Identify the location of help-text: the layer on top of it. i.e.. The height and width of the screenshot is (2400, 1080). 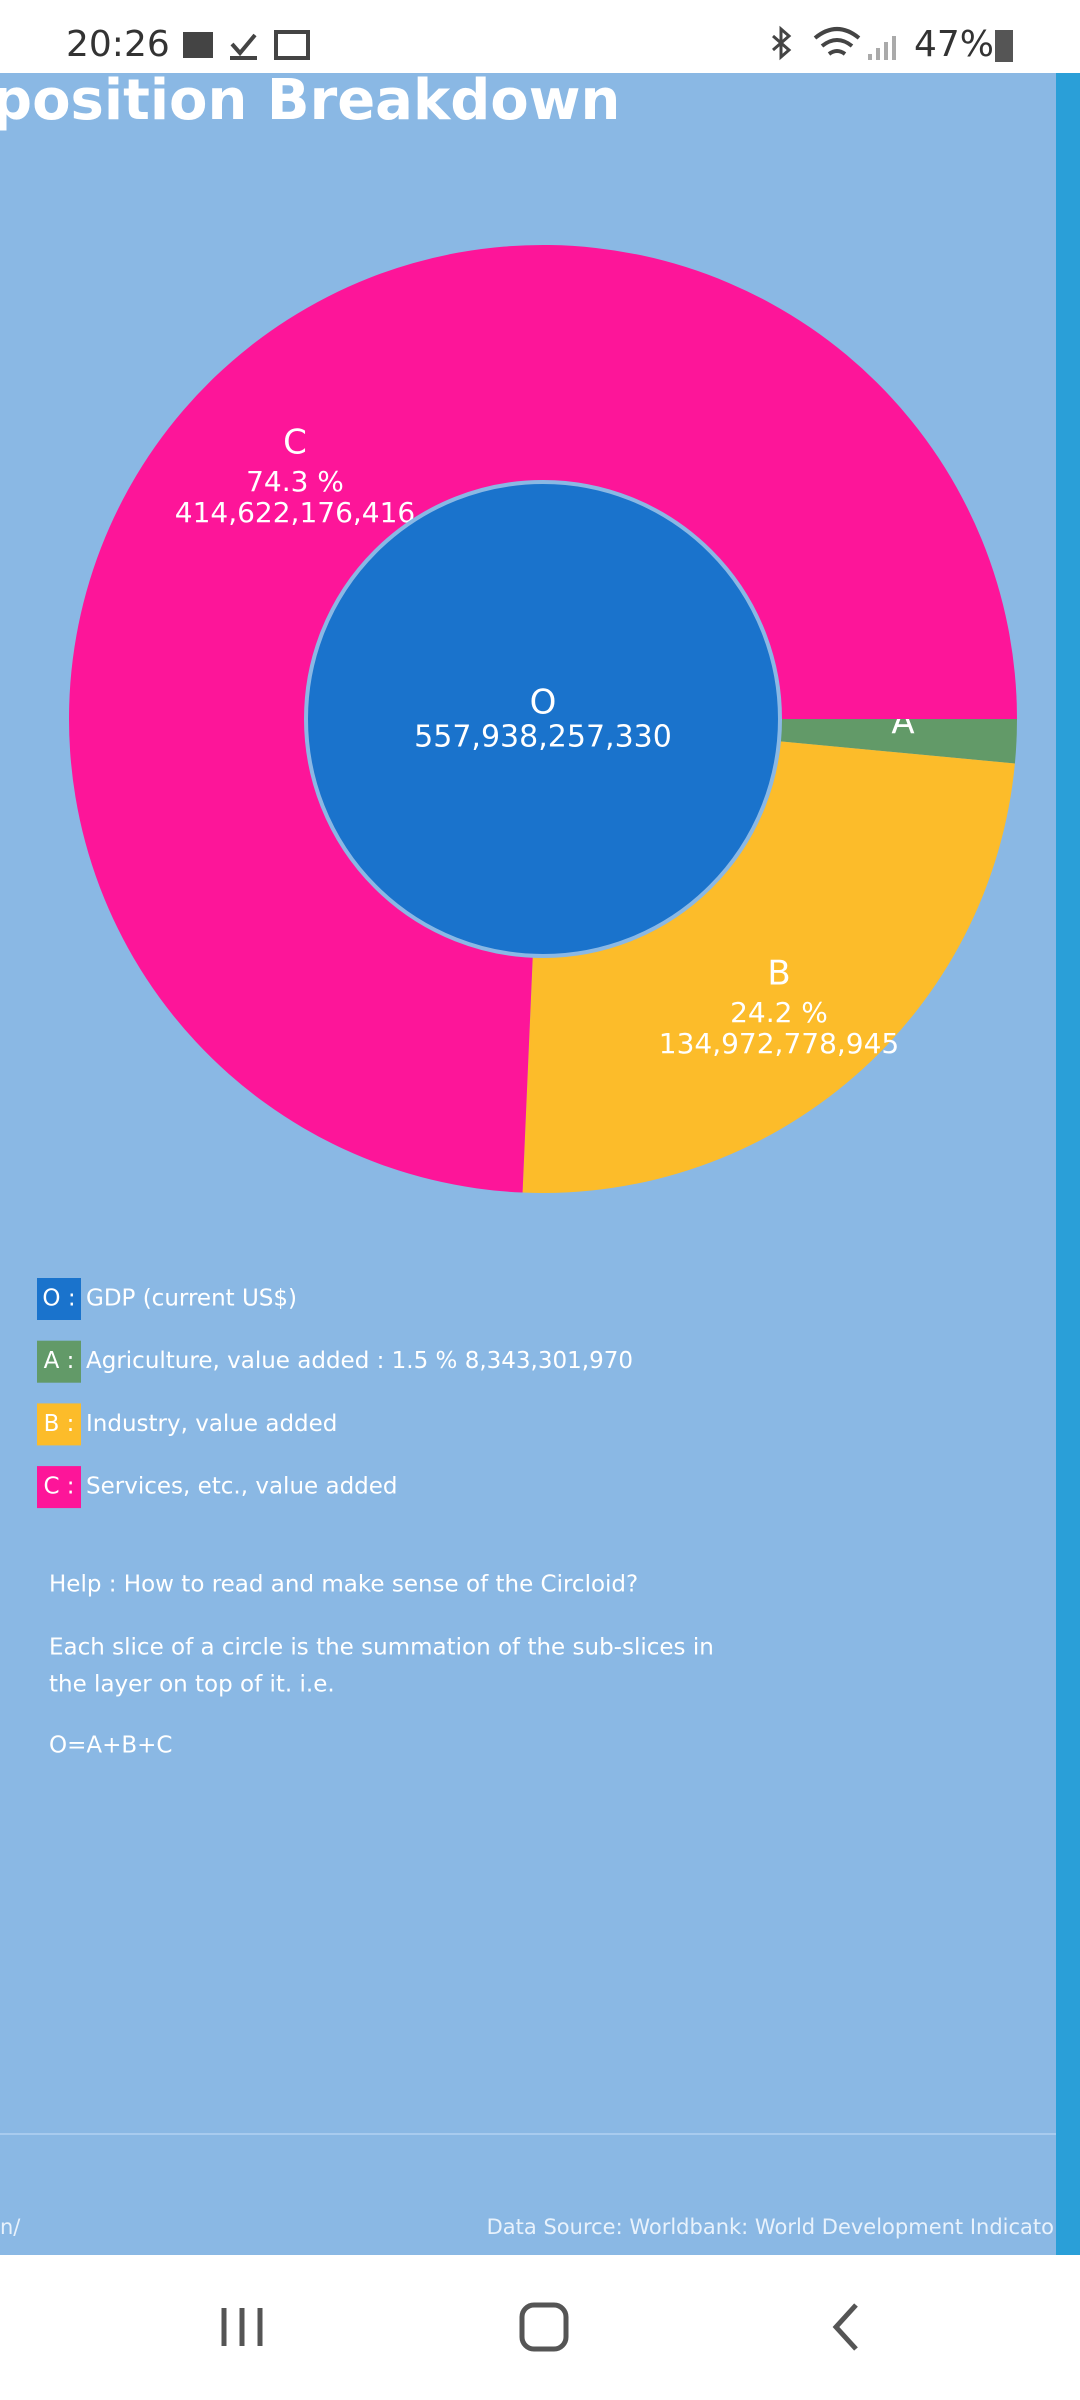
(192, 1685).